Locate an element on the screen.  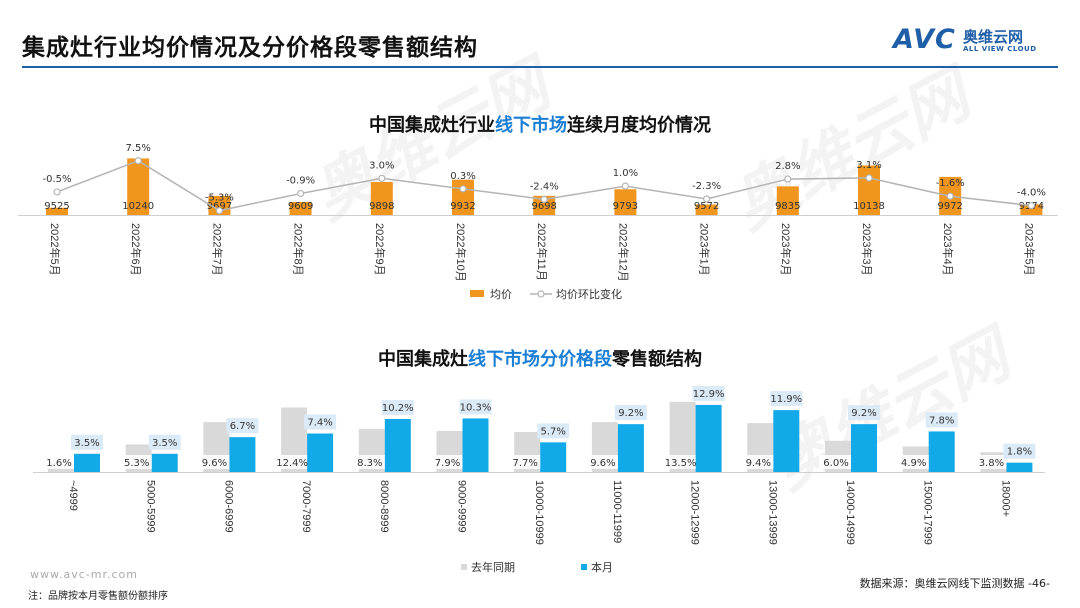
page-title: 集成灶行业均价情况及分价格段零售额结构 is located at coordinates (250, 48).